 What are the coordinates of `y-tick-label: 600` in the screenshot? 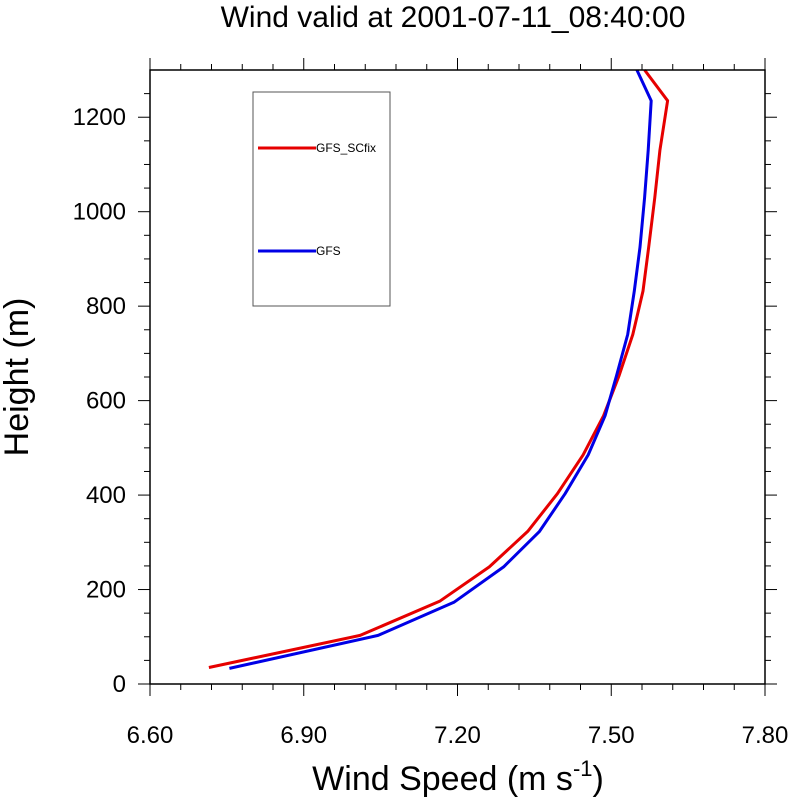 It's located at (106, 401).